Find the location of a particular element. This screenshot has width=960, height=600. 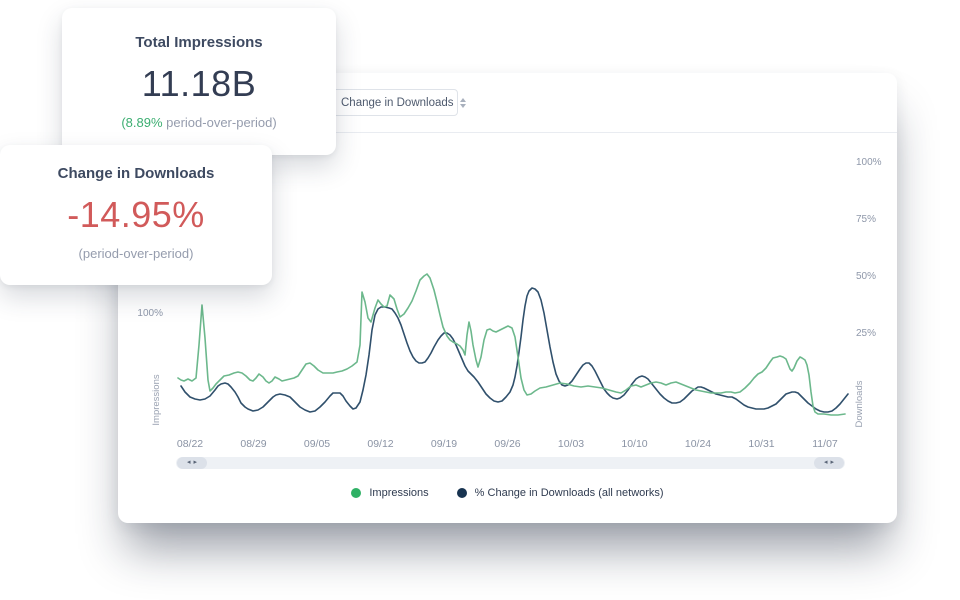

impressions-dot-icon is located at coordinates (356, 493).